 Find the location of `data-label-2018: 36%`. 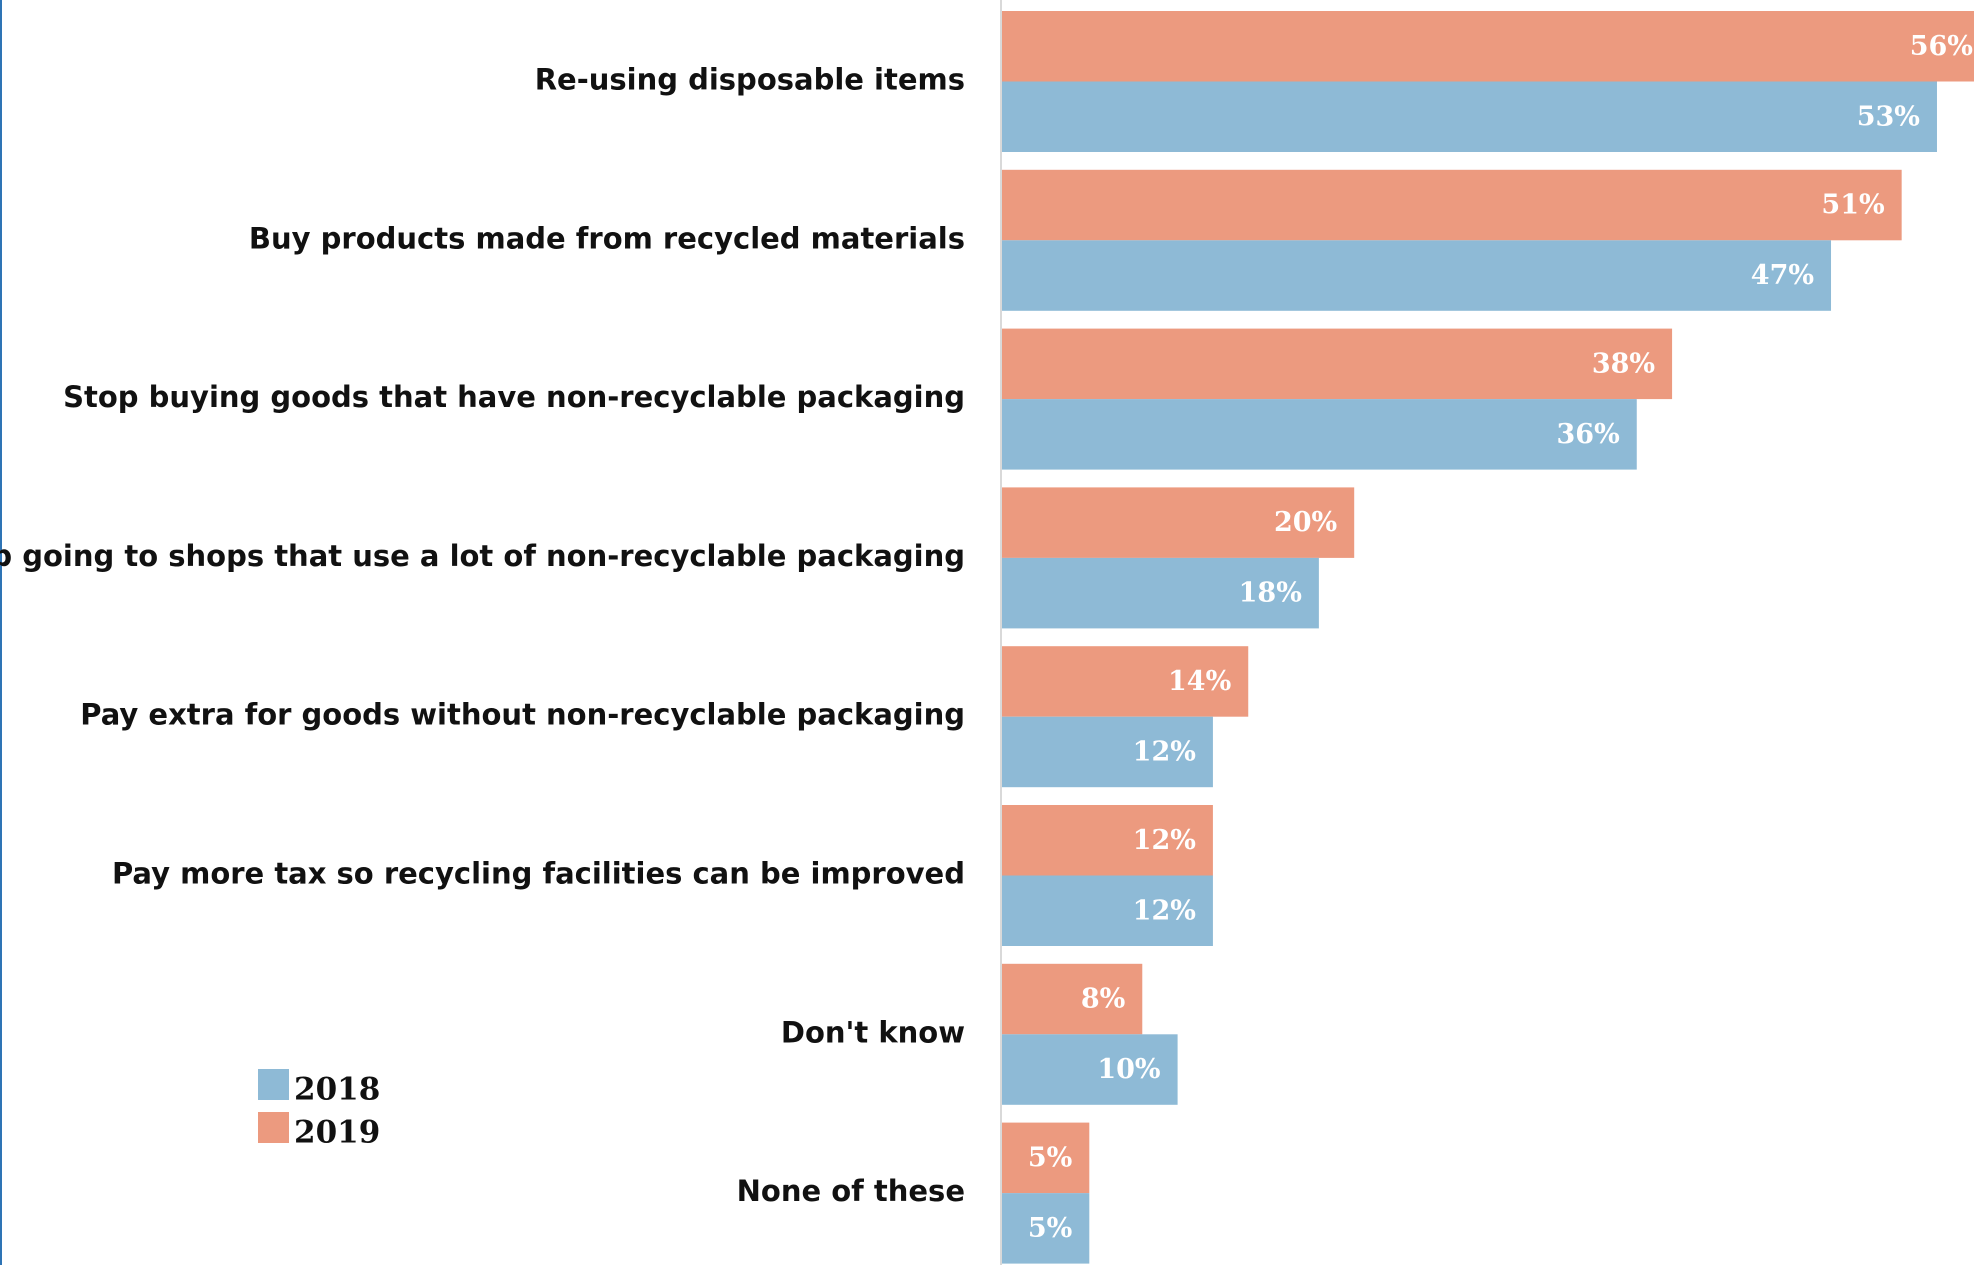

data-label-2018: 36% is located at coordinates (1588, 434).